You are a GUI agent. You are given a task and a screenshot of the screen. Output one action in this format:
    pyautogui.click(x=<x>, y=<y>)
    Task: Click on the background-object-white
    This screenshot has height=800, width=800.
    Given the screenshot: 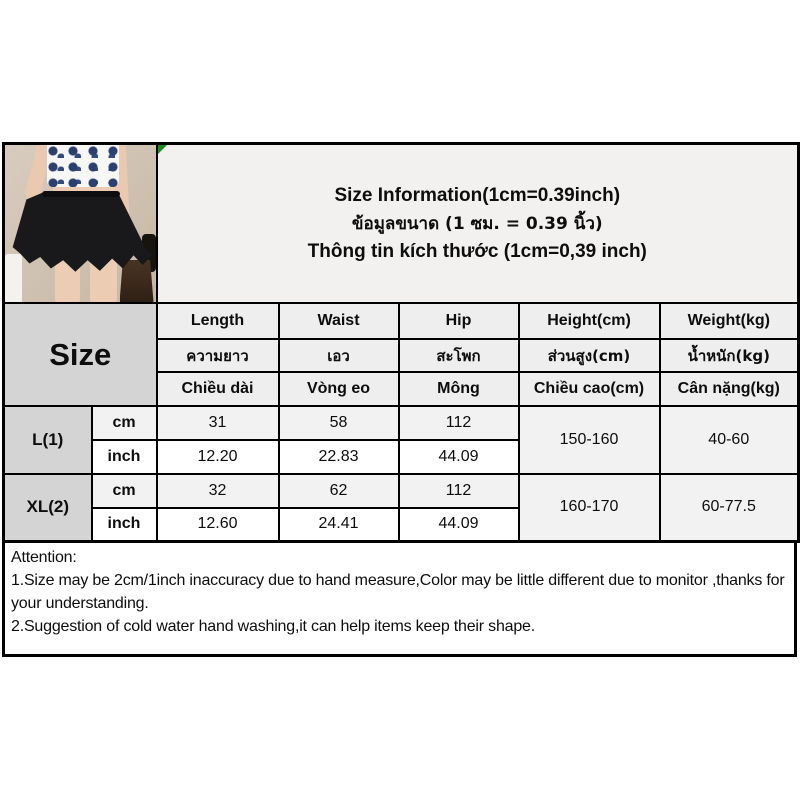 What is the action you would take?
    pyautogui.click(x=13, y=278)
    